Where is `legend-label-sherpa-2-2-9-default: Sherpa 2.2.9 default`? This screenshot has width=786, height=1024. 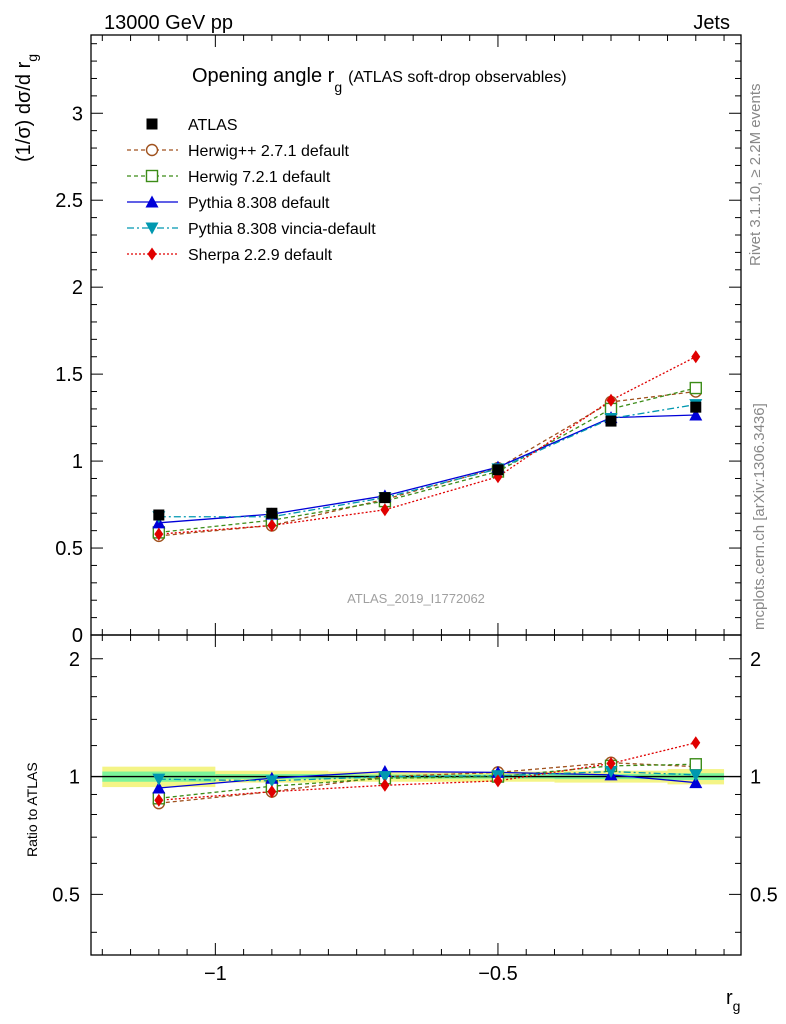 legend-label-sherpa-2-2-9-default: Sherpa 2.2.9 default is located at coordinates (260, 255).